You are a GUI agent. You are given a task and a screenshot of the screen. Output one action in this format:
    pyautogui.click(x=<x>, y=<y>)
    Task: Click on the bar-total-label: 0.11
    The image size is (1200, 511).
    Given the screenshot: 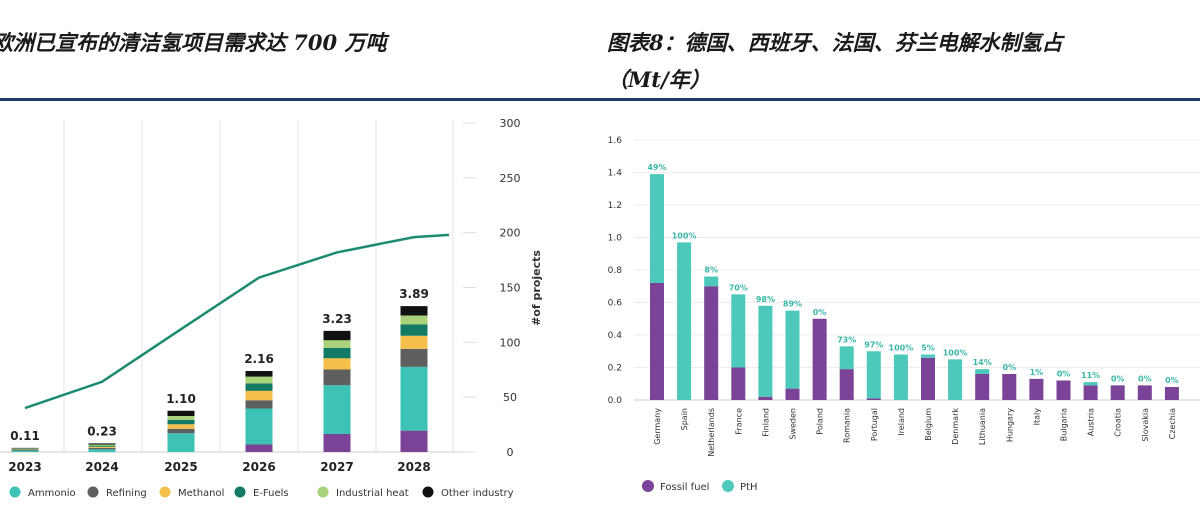 What is the action you would take?
    pyautogui.click(x=25, y=436)
    